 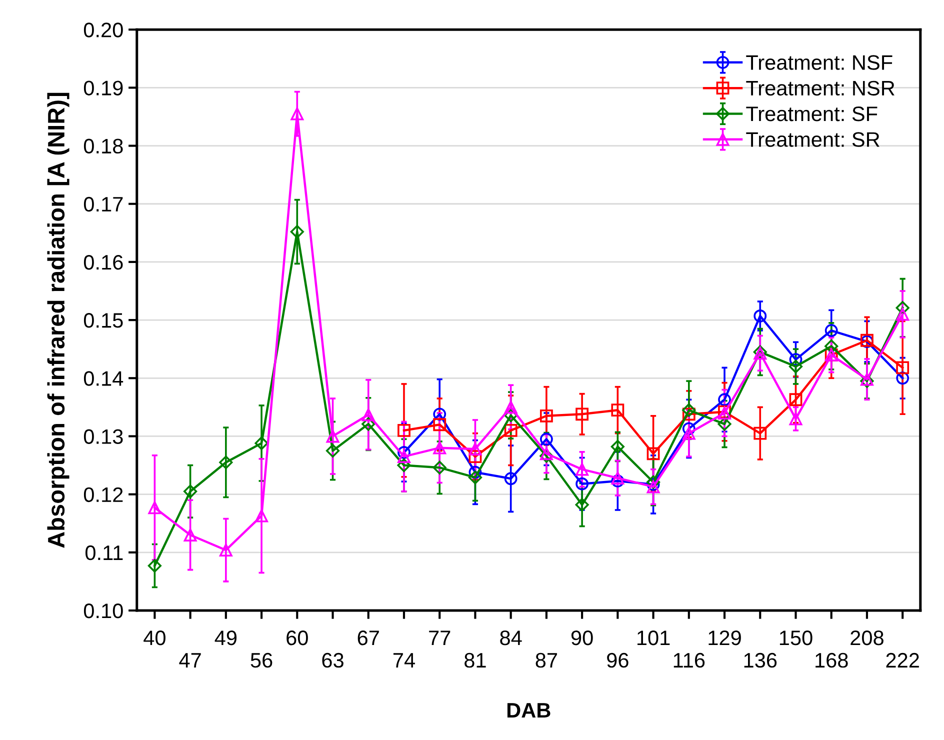 I want to click on y-tick-label: 0.13, so click(x=103, y=436).